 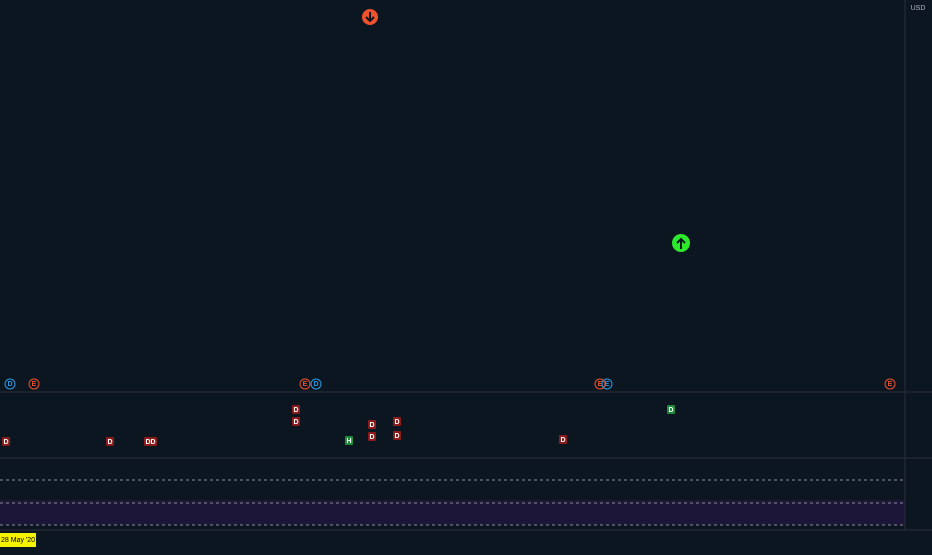 I want to click on down-arrow-icon, so click(x=370, y=17).